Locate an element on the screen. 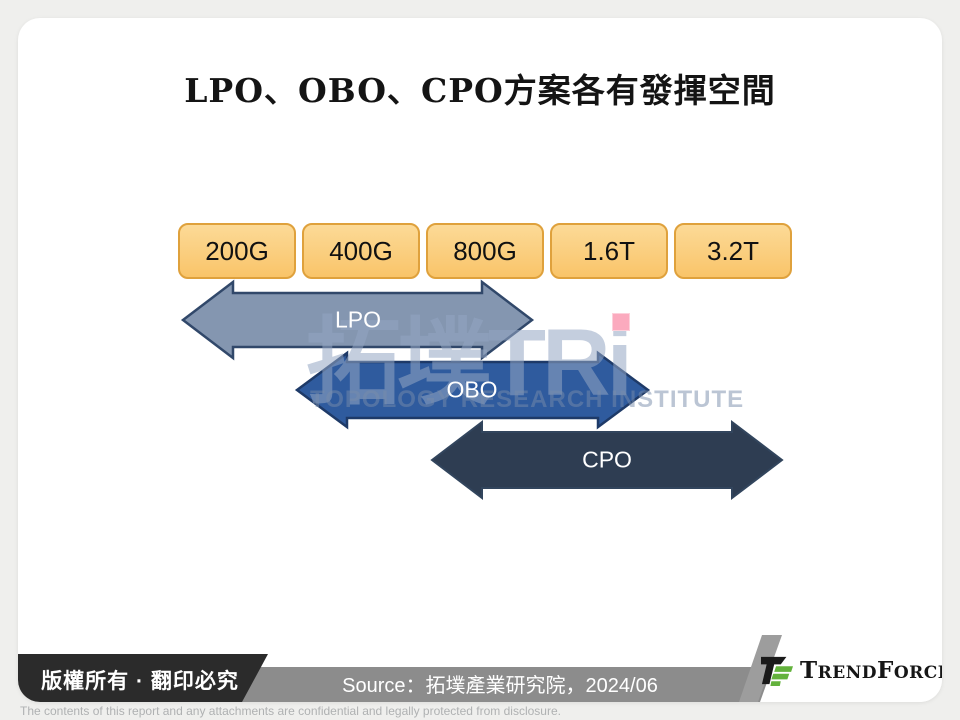 The image size is (960, 720). speed-boxes-row: 200G 400G 800G 1.6T 3.2T is located at coordinates (485, 251).